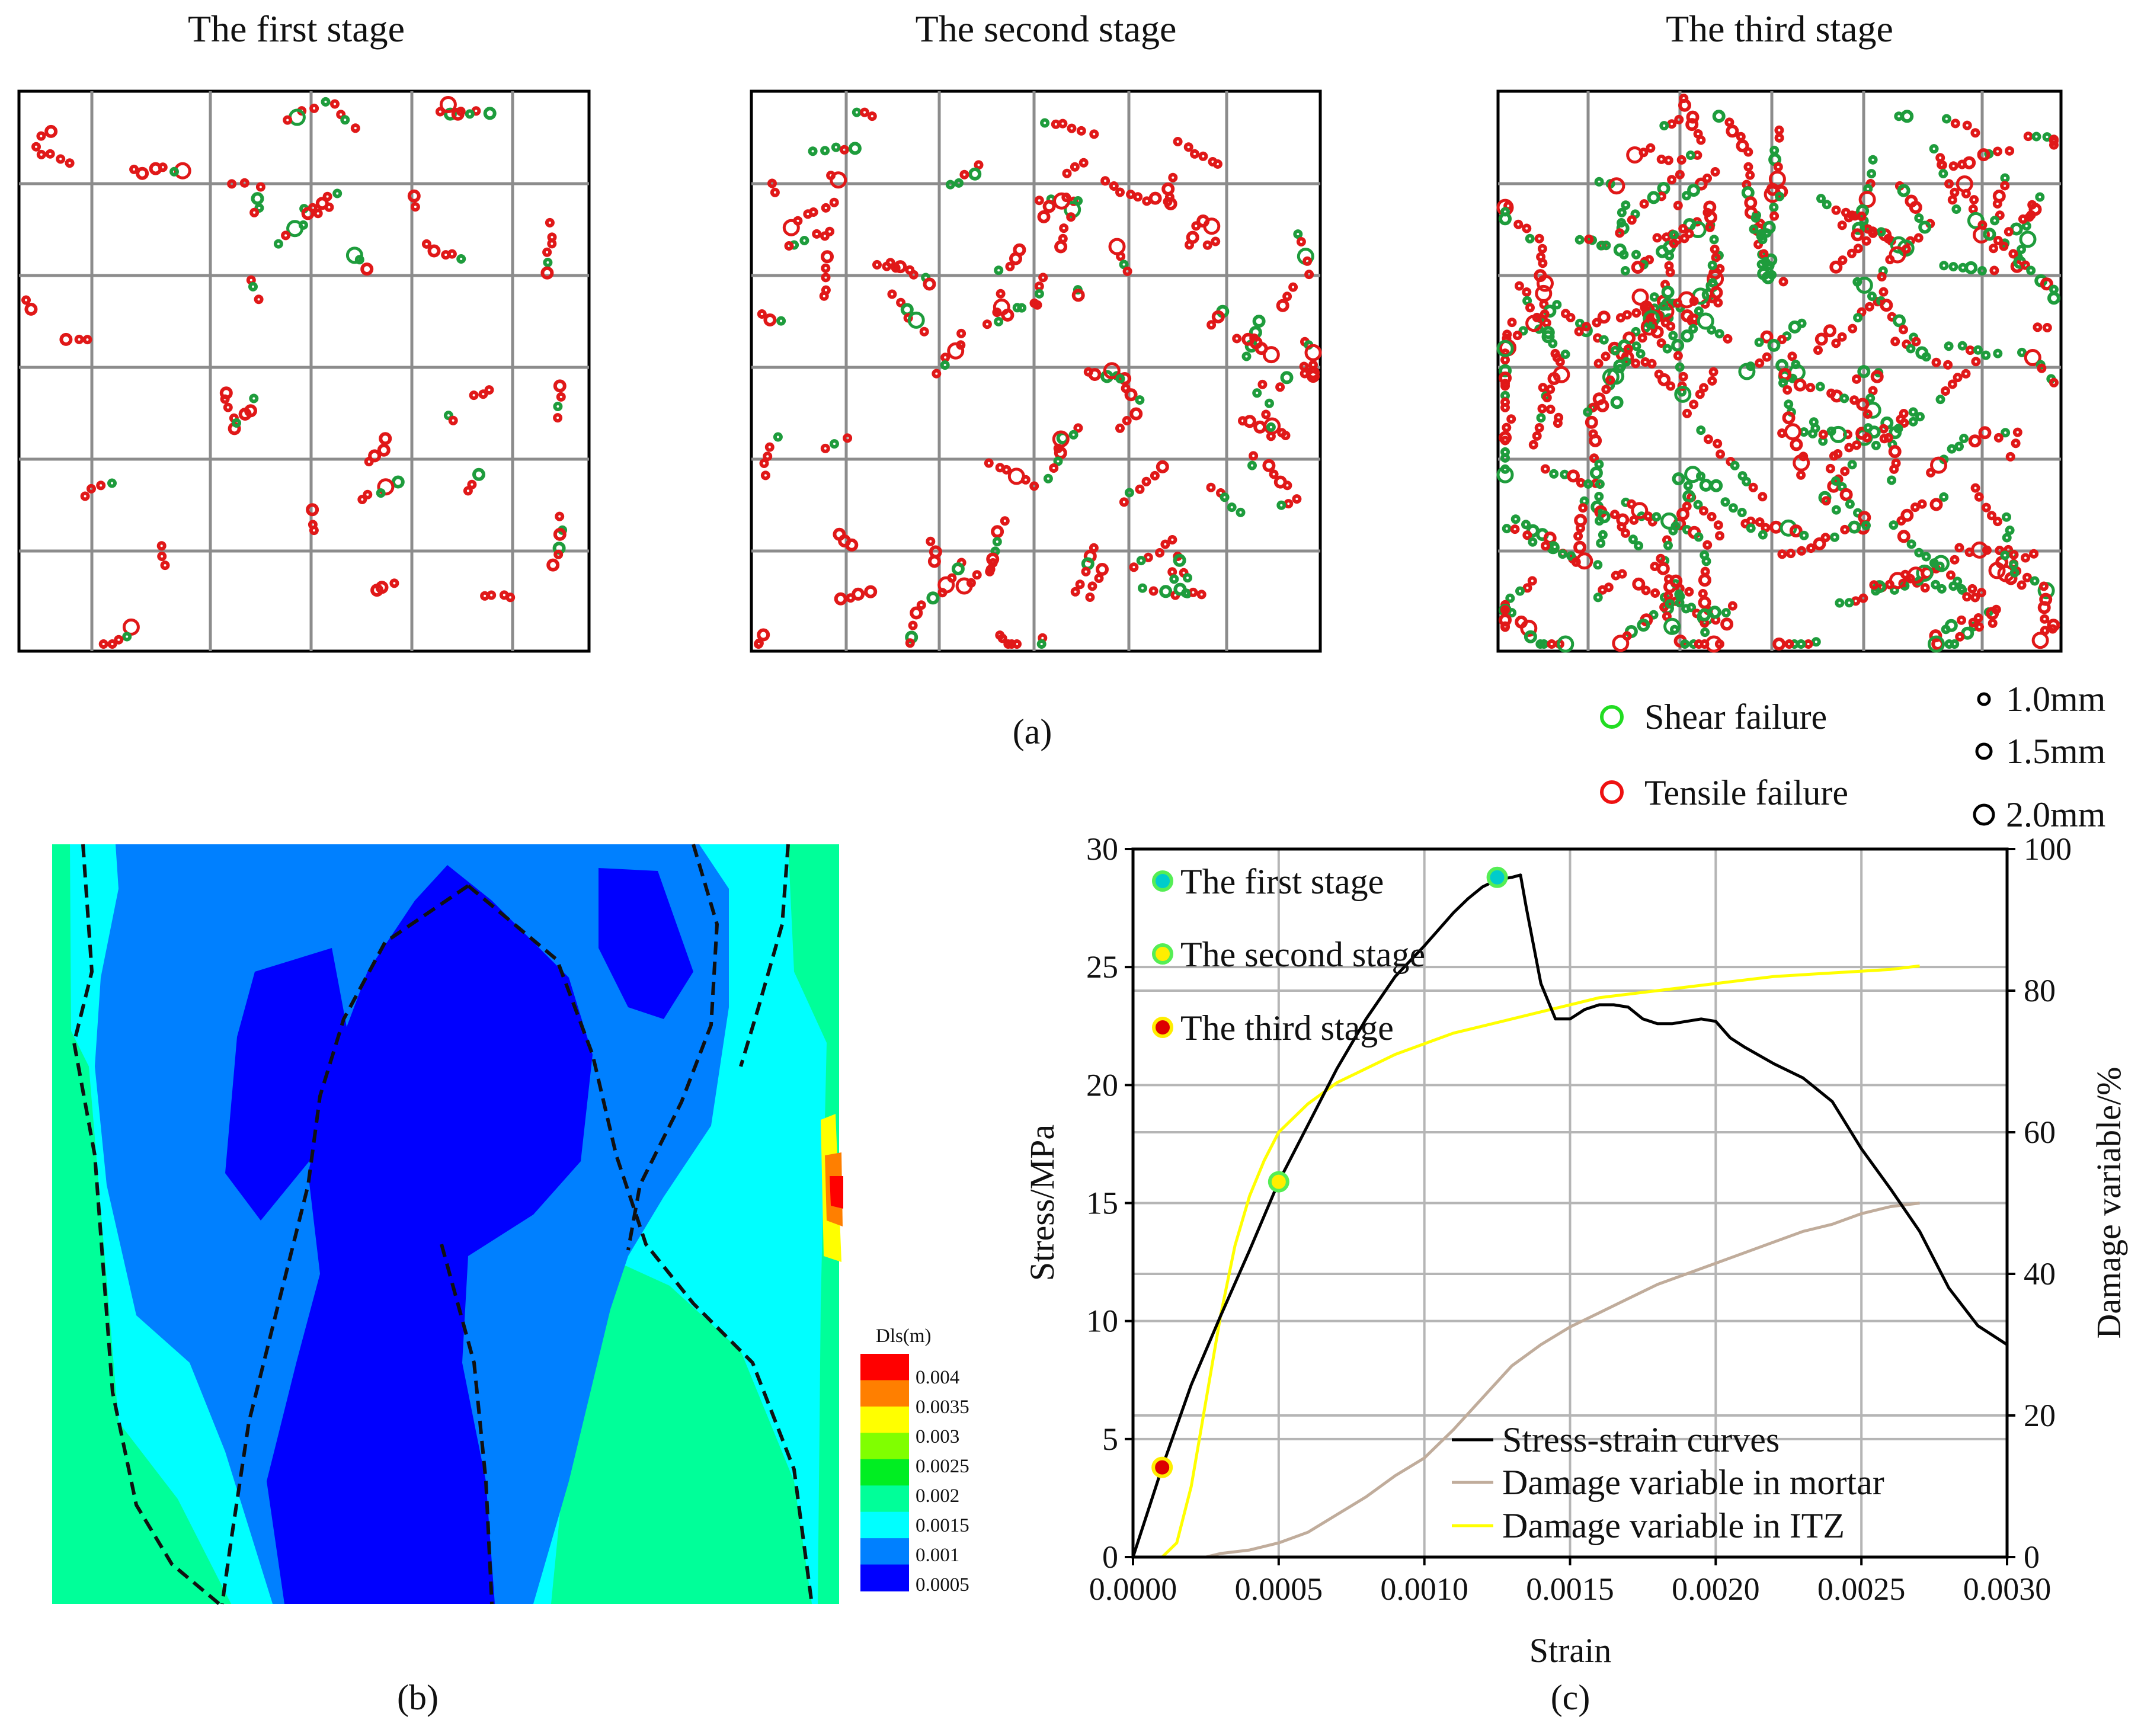 The image size is (2141, 1736). I want to click on colorbar-label-6: 0.001, so click(937, 1556).